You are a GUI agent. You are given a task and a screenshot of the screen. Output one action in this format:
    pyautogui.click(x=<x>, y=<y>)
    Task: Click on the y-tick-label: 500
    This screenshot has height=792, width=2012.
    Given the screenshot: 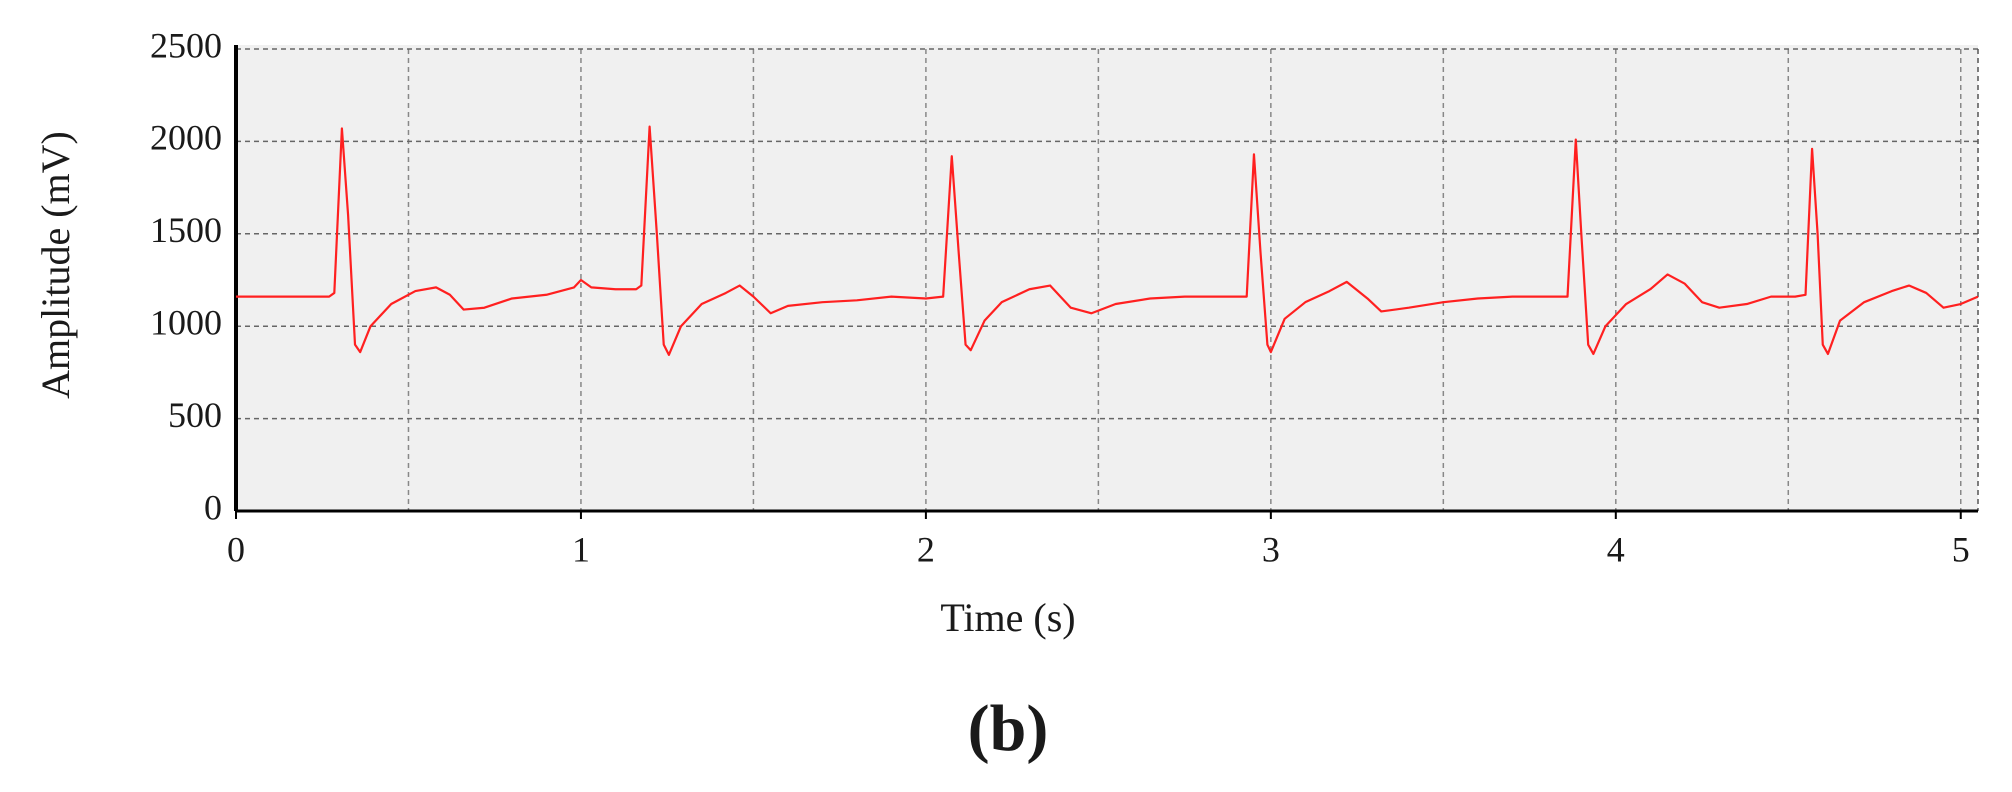 What is the action you would take?
    pyautogui.click(x=195, y=415)
    